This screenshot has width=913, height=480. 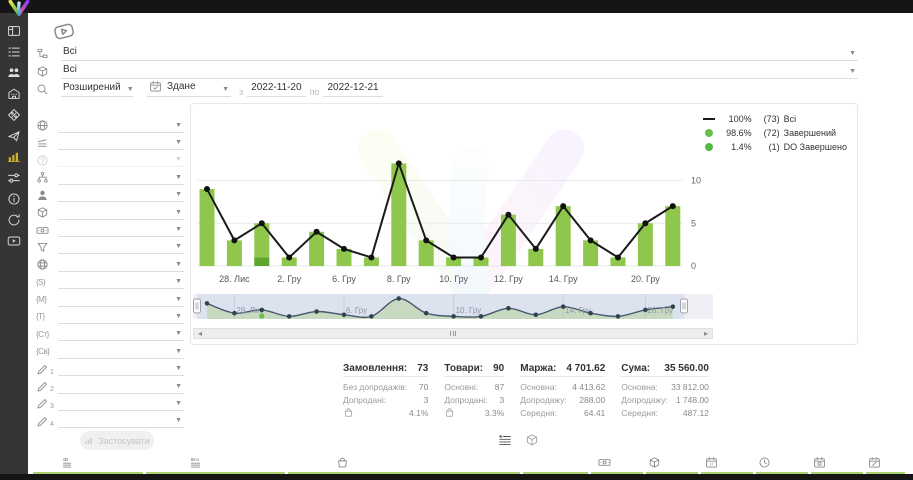 What do you see at coordinates (41, 282) in the screenshot?
I see `tag-s-icon: {S}` at bounding box center [41, 282].